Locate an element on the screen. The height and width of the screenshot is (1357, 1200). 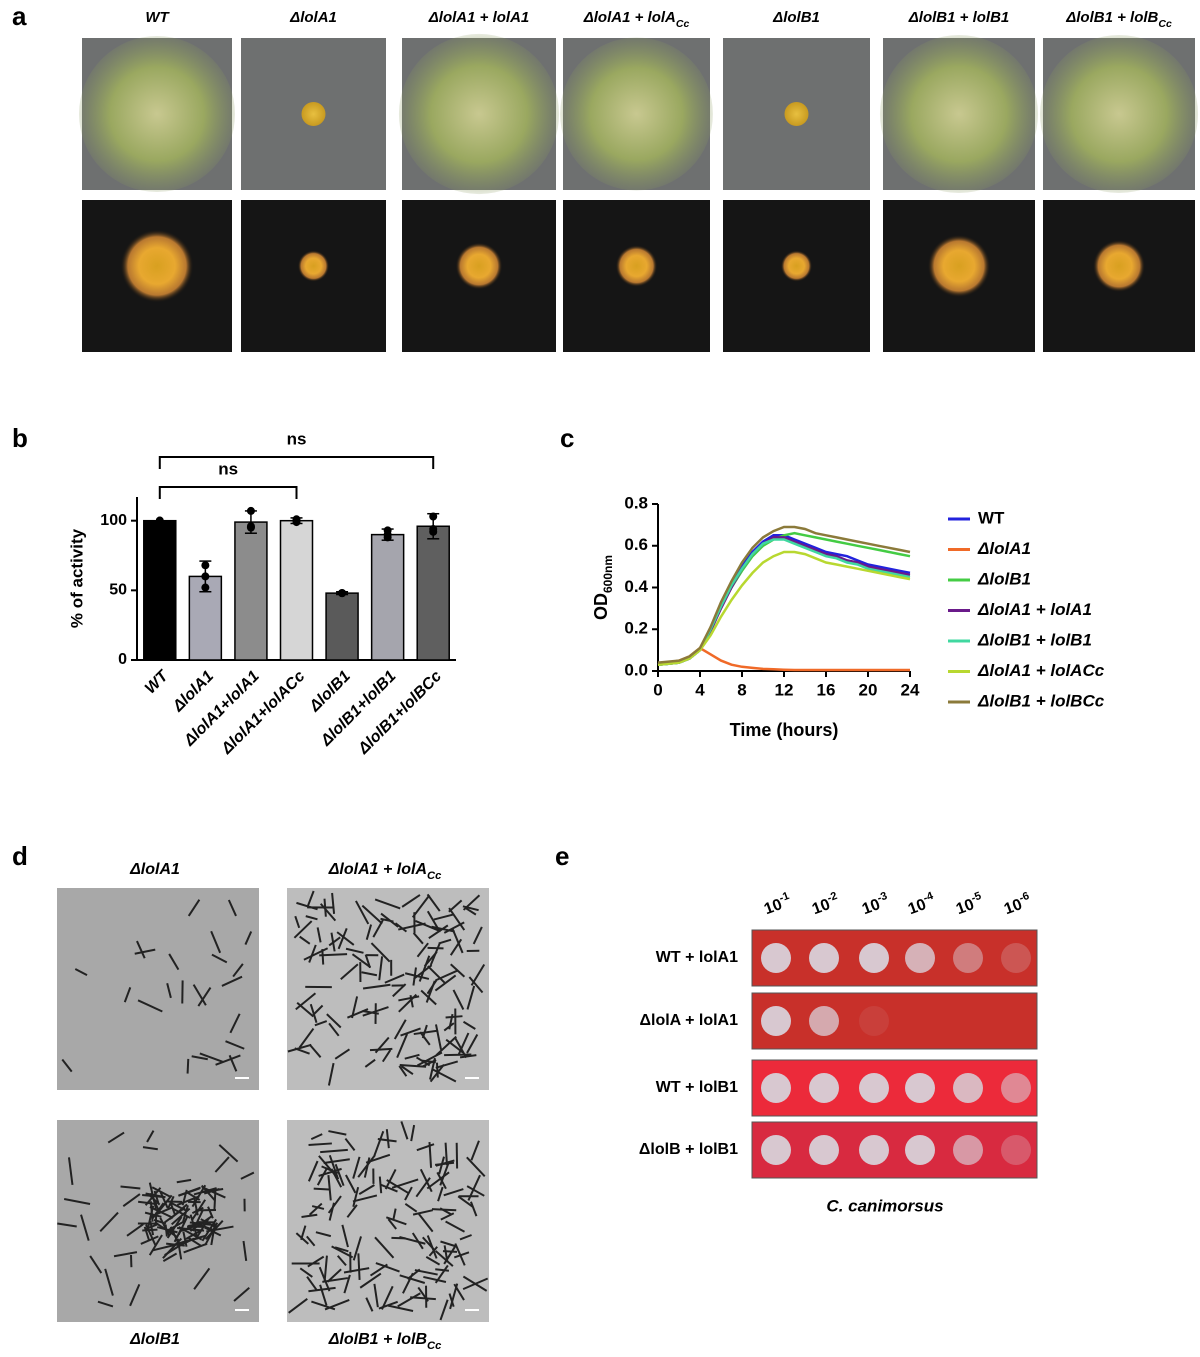
legend-label: WT is located at coordinates (991, 517).